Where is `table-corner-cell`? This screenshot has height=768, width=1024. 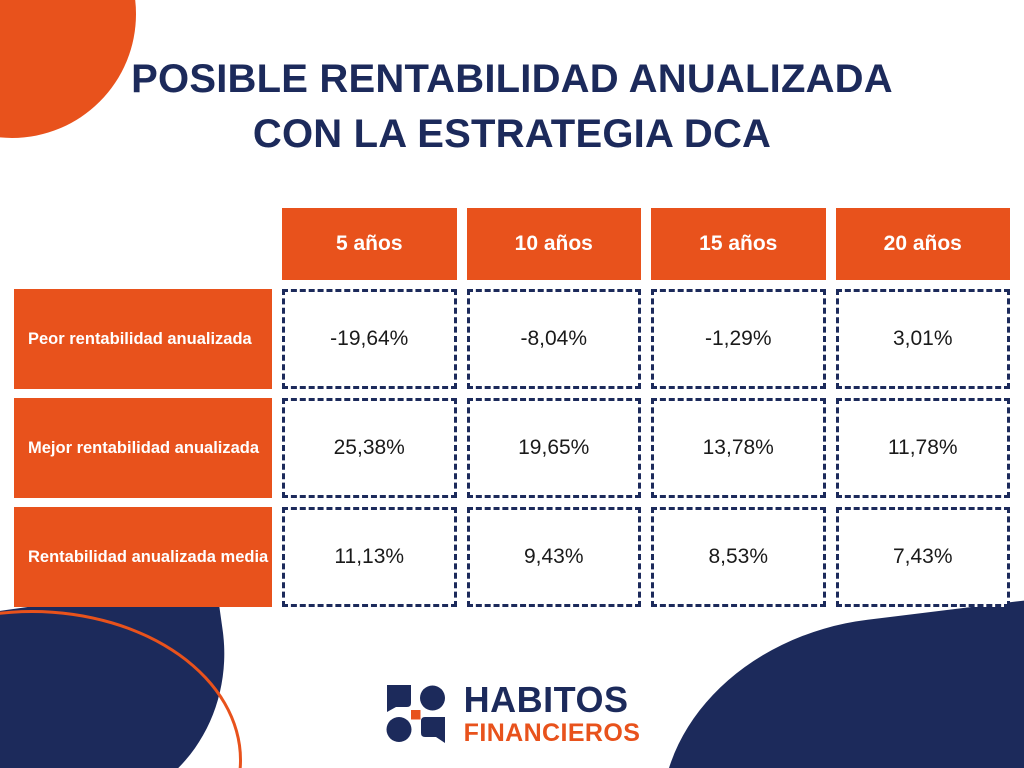
table-corner-cell is located at coordinates (143, 244).